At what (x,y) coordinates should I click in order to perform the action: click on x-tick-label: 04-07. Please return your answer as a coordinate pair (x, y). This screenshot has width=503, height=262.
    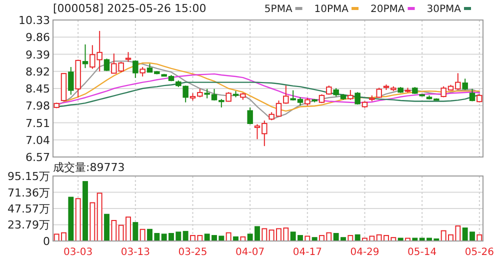
    Looking at the image, I should click on (250, 252).